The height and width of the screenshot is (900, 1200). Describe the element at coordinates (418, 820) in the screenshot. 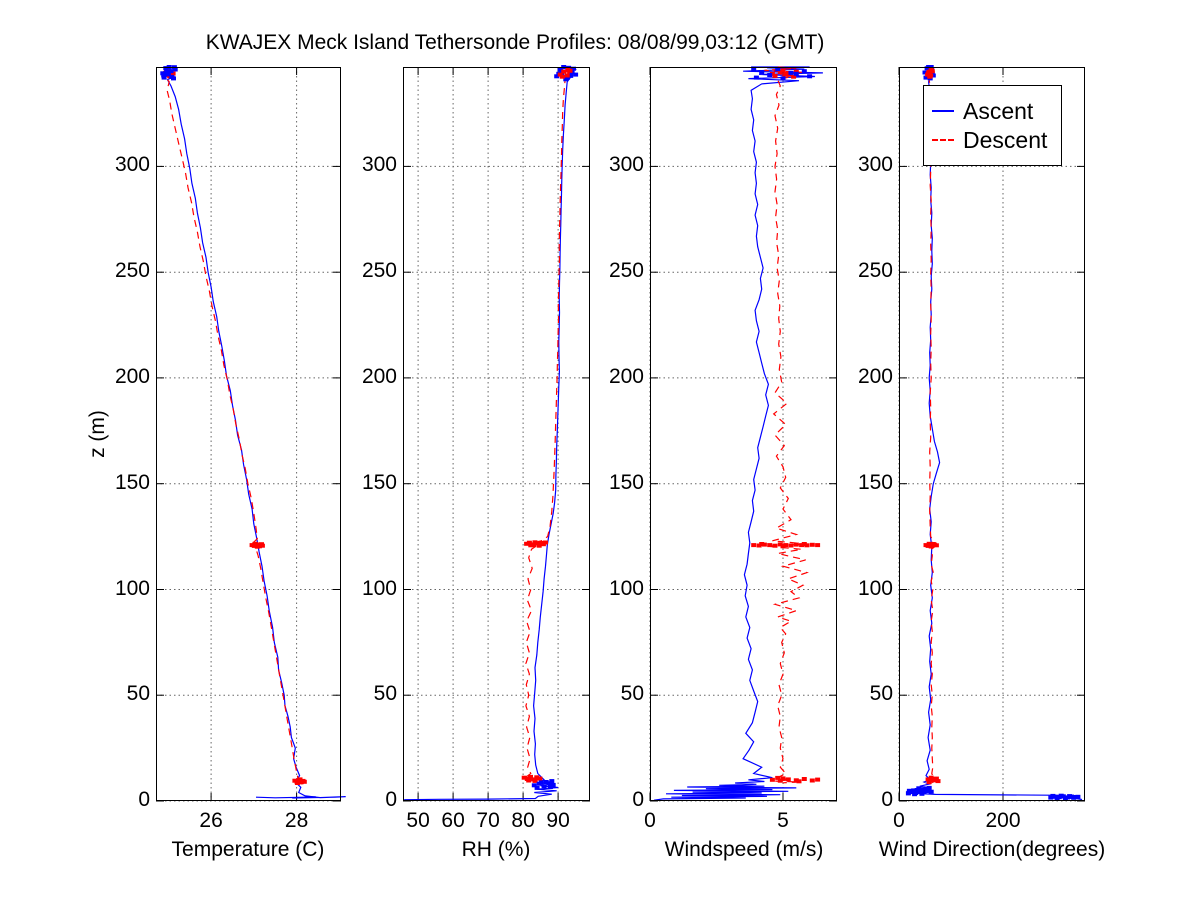

I see `x-tick-label: 50` at that location.